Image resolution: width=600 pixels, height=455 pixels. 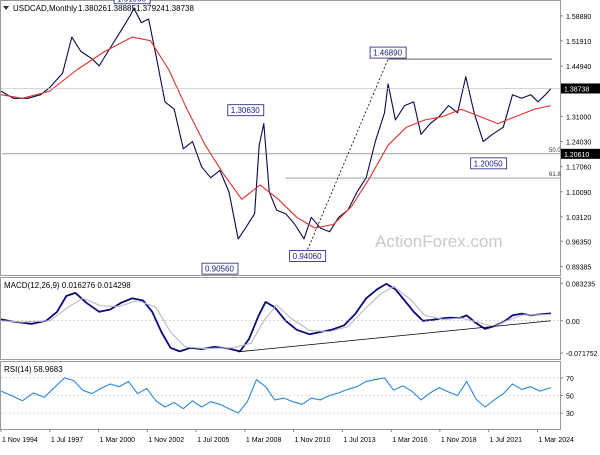 I want to click on y-tick-label: 0.96350, so click(x=578, y=242).